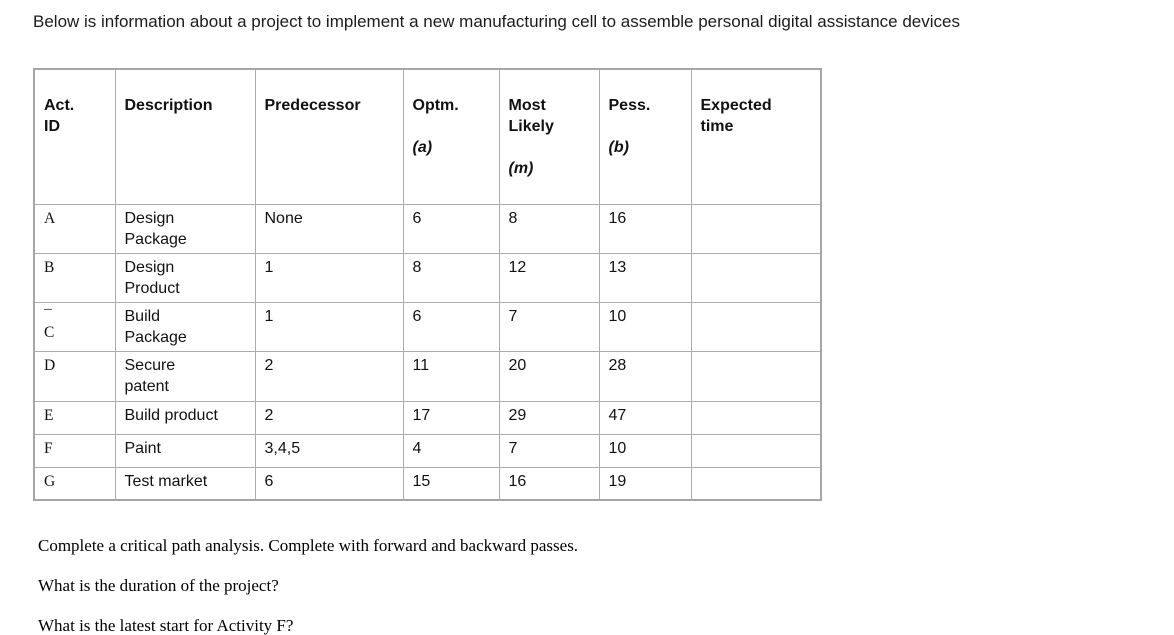 Image resolution: width=1174 pixels, height=635 pixels. Describe the element at coordinates (158, 586) in the screenshot. I see `question-project-duration: What is the duration of the project?` at that location.